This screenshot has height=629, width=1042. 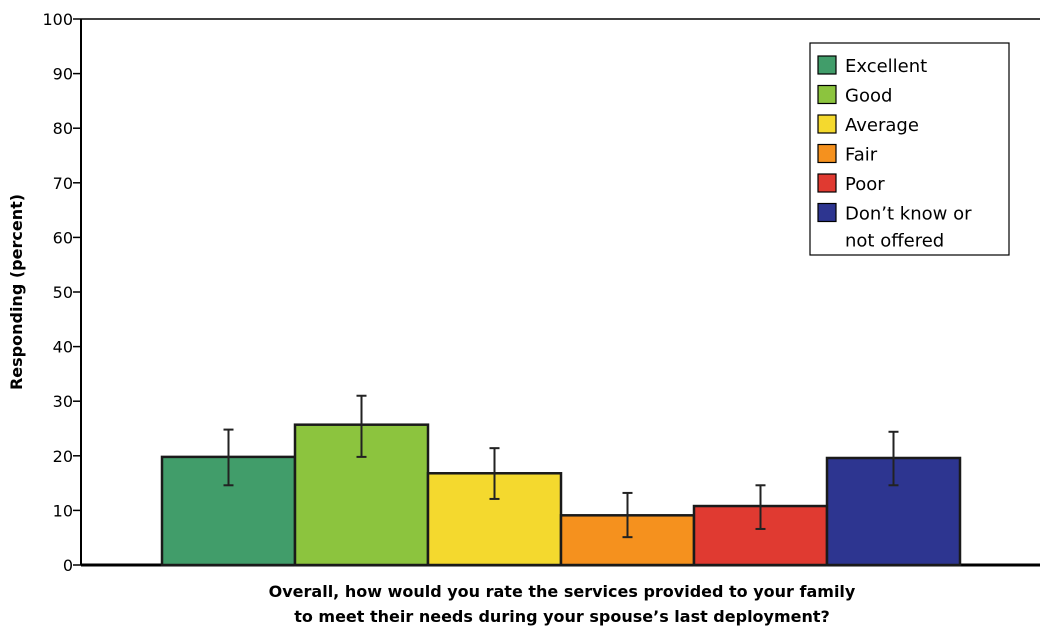 What do you see at coordinates (63, 74) in the screenshot?
I see `y-tick-label: 90` at bounding box center [63, 74].